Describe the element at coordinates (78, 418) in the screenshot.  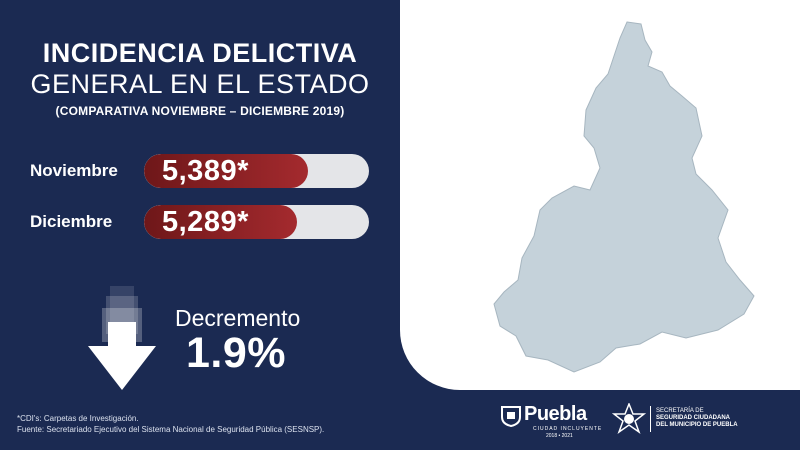
I see `footnote-line-1: *CDI's: Carpetas de Investigación.` at that location.